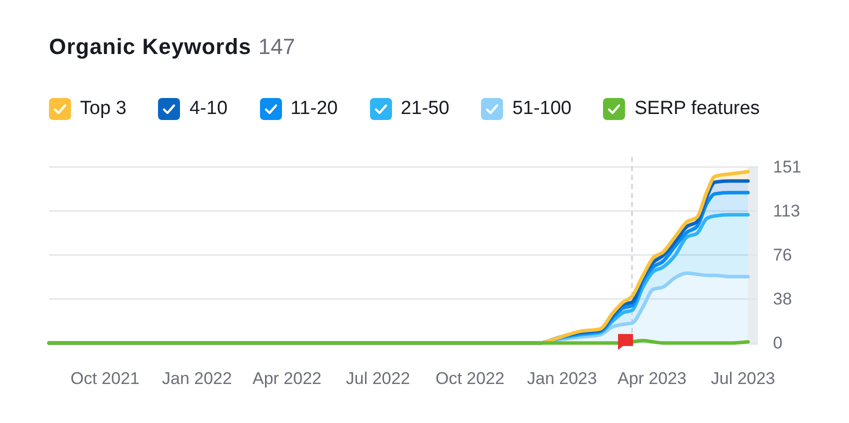 The height and width of the screenshot is (423, 849). Describe the element at coordinates (208, 109) in the screenshot. I see `legend-label: 4-10` at that location.